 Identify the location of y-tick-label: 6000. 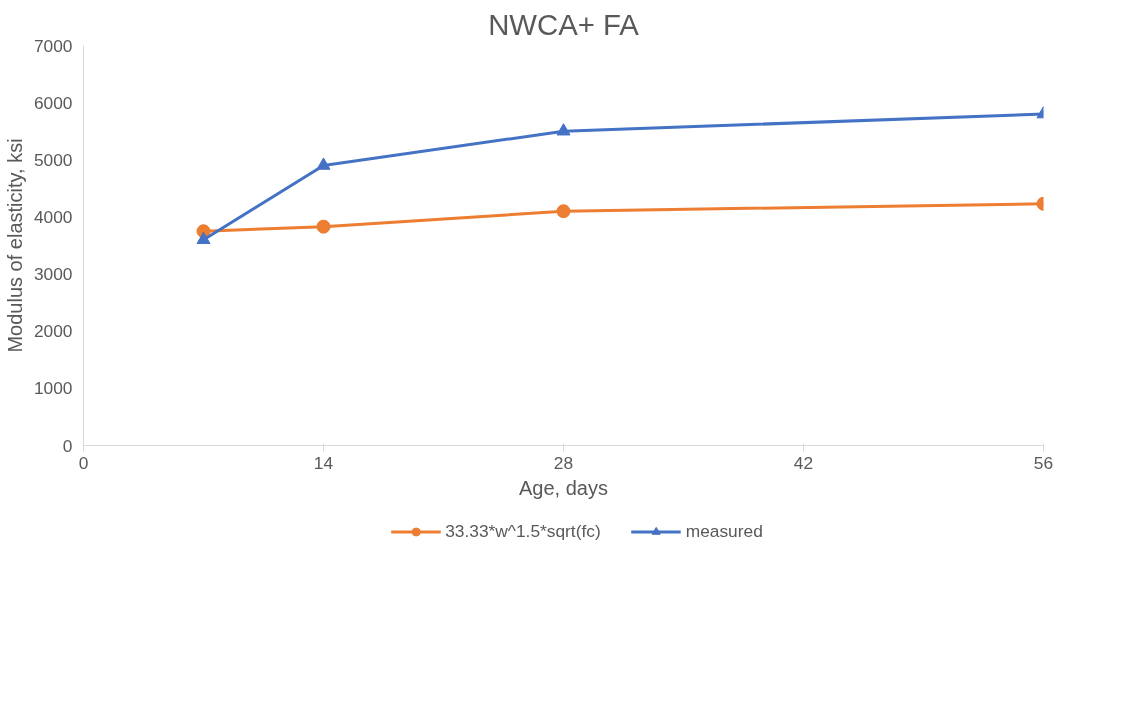
(53, 102).